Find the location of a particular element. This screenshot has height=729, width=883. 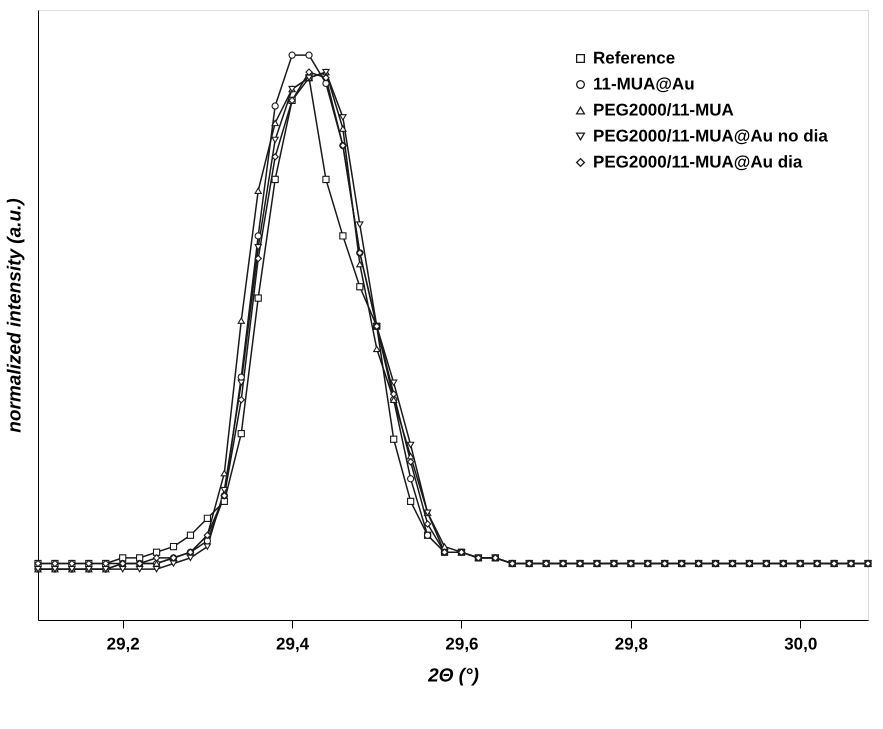

x-tick-label: 29,6 is located at coordinates (462, 644).